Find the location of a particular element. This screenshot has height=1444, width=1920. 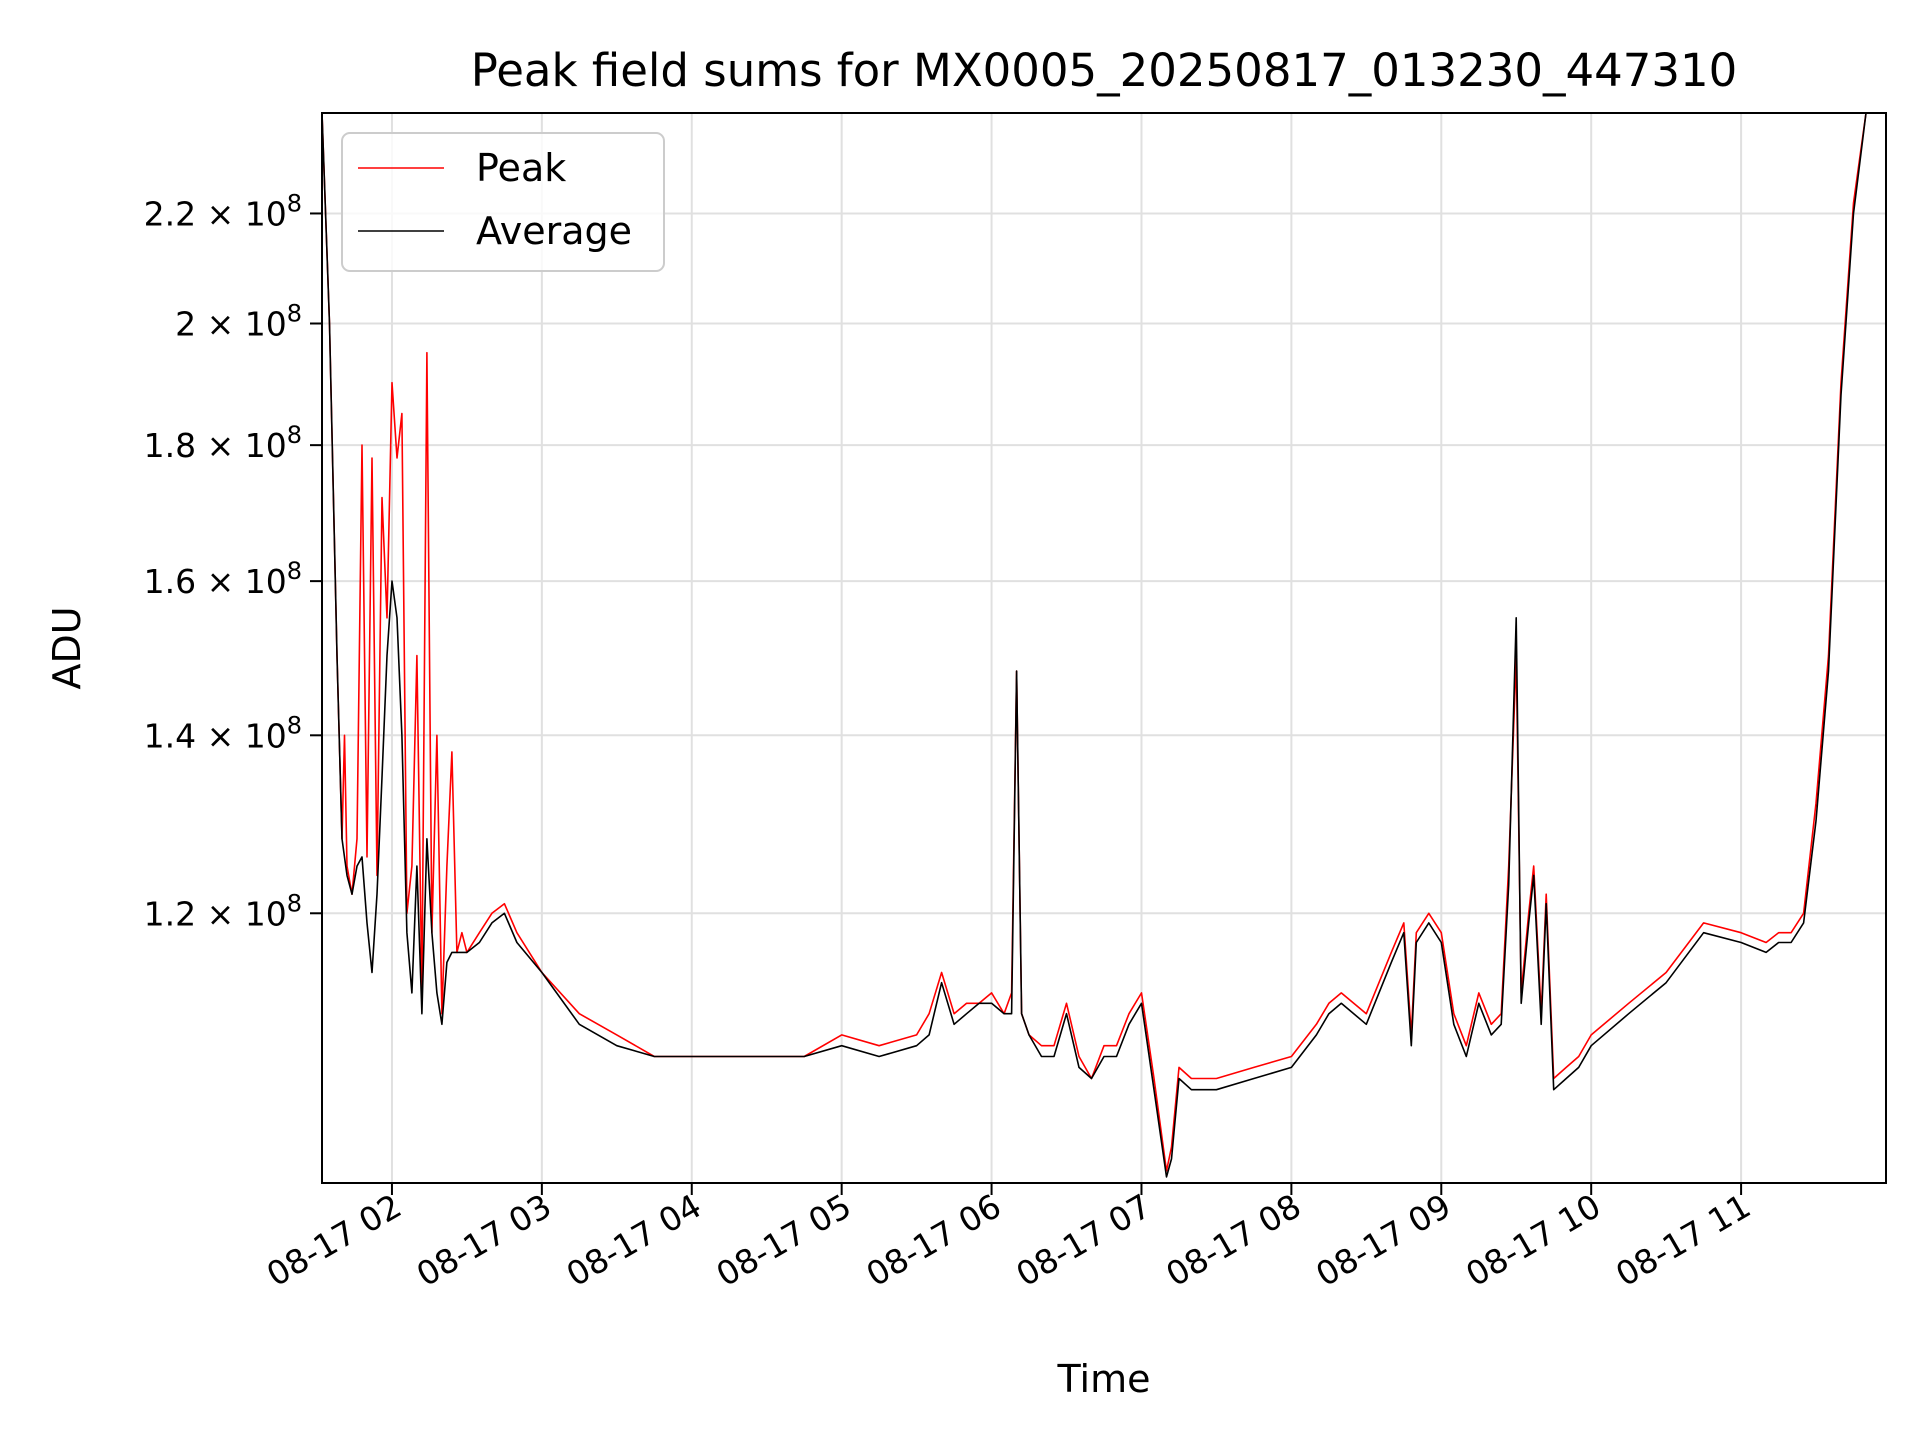

legend-label-average: Average is located at coordinates (554, 231).